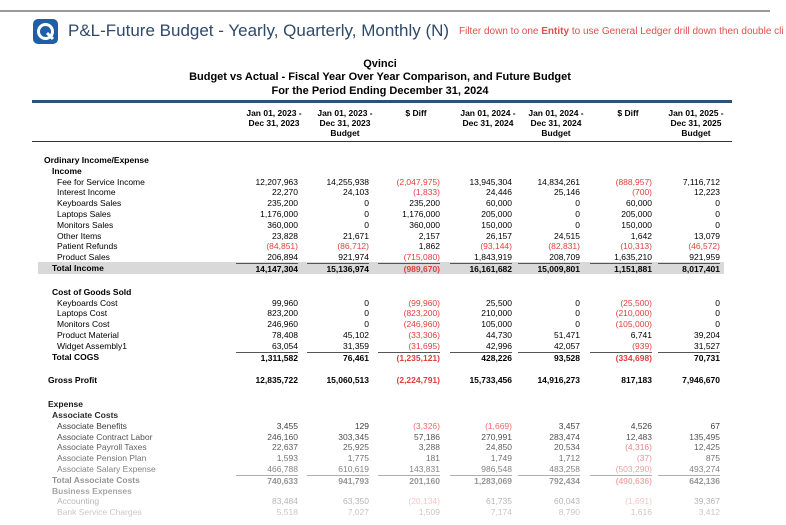  What do you see at coordinates (499, 235) in the screenshot?
I see `cell-value: 26,157` at bounding box center [499, 235].